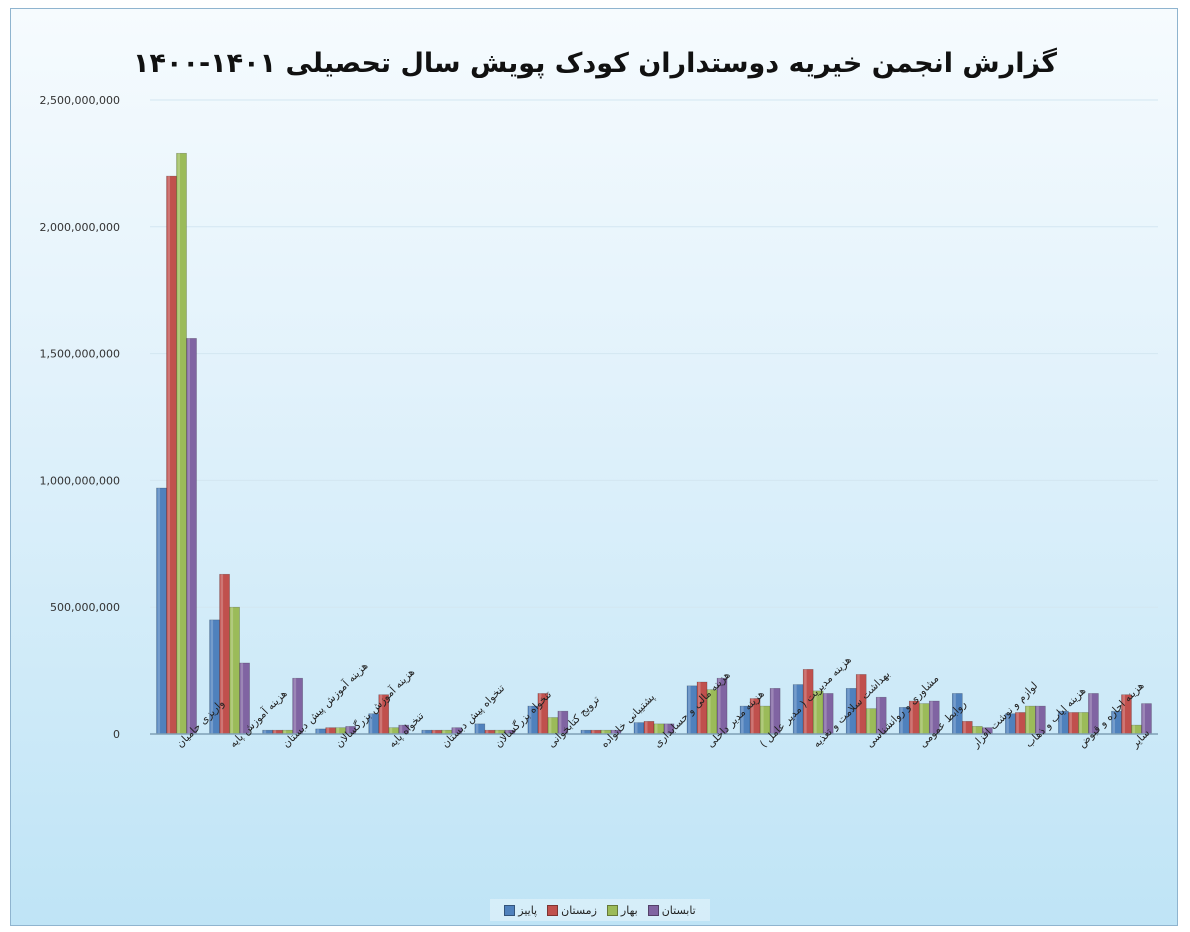 The width and height of the screenshot is (1190, 932). What do you see at coordinates (80, 354) in the screenshot?
I see `y-tick-label: 1,500,000,000` at bounding box center [80, 354].